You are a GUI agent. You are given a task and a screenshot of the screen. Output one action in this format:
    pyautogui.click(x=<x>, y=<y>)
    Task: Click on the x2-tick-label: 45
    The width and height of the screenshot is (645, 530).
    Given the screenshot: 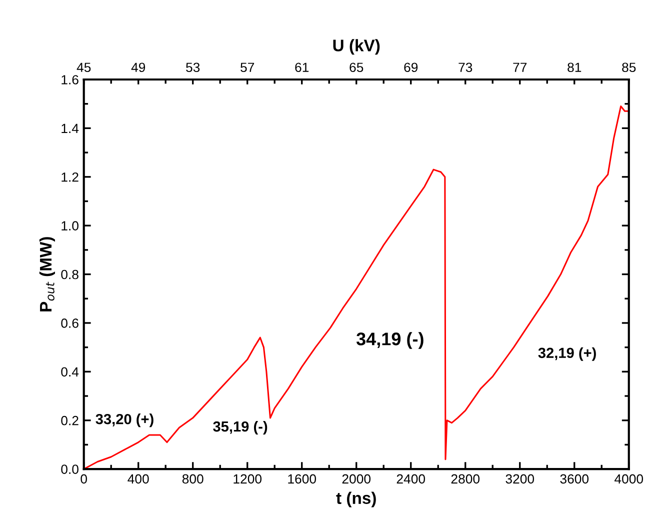 What is the action you would take?
    pyautogui.click(x=83, y=67)
    